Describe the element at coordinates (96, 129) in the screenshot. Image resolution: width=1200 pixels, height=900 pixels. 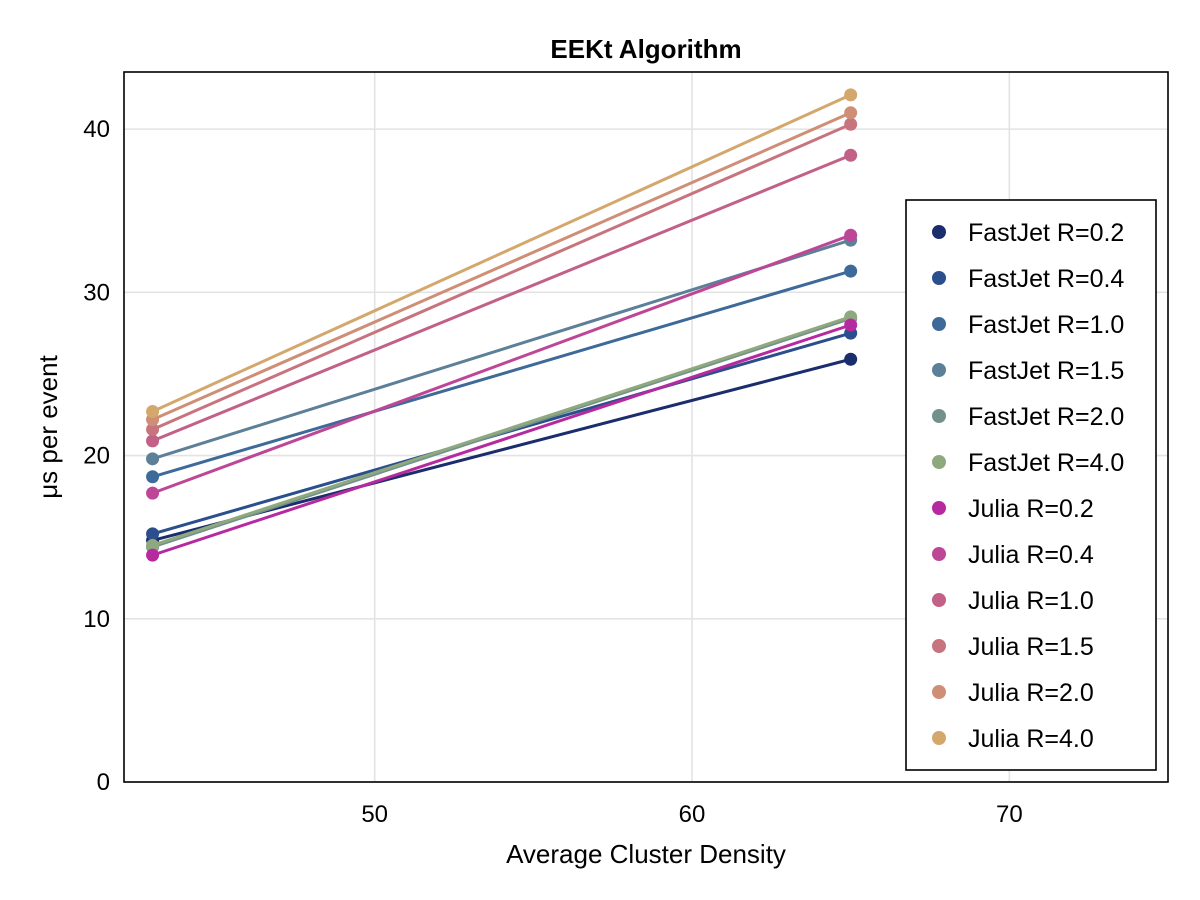
I see `y-tick-label: 40` at that location.